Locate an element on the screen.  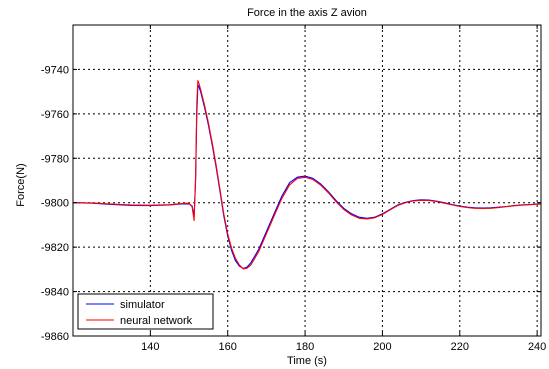
y-tick-label: -9760 is located at coordinates (55, 115).